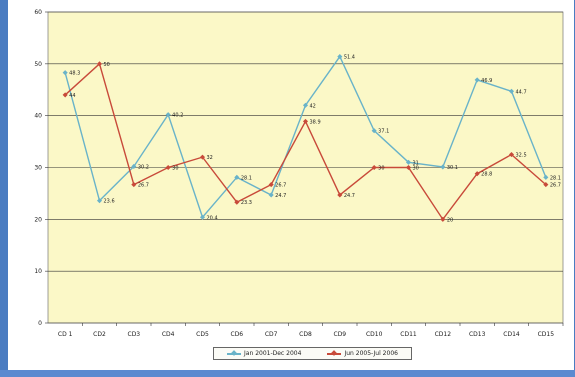 This screenshot has width=575, height=377. Describe the element at coordinates (371, 353) in the screenshot. I see `legend-label-series-2: Jun 2005-Jul 2006` at that location.